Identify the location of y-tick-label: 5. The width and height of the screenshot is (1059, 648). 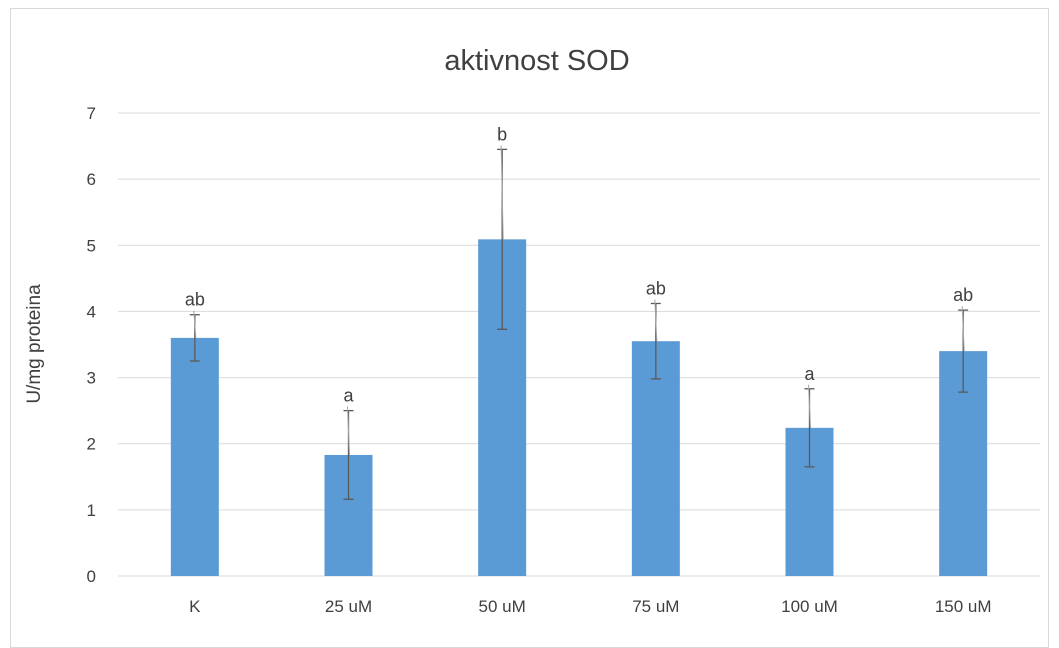
(91, 245).